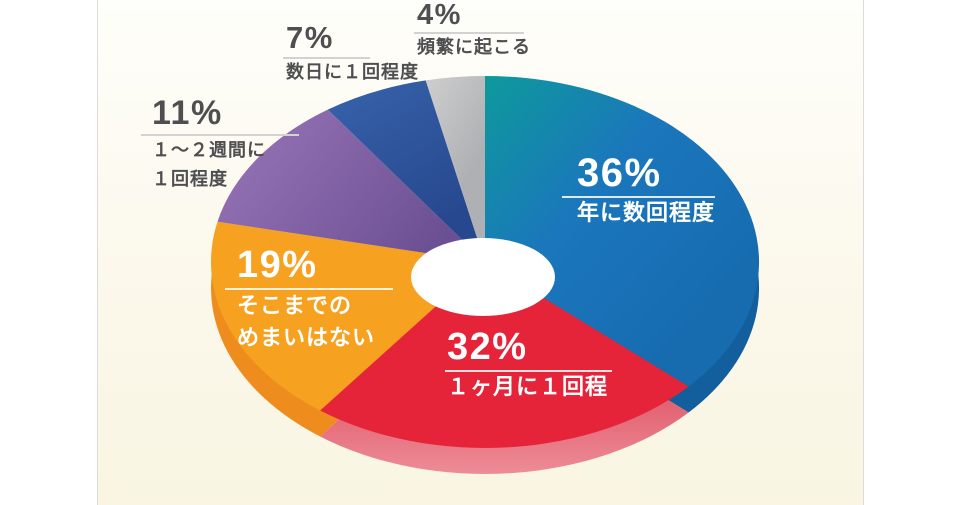  What do you see at coordinates (646, 212) in the screenshot?
I see `segment-name: 年に数回程度` at bounding box center [646, 212].